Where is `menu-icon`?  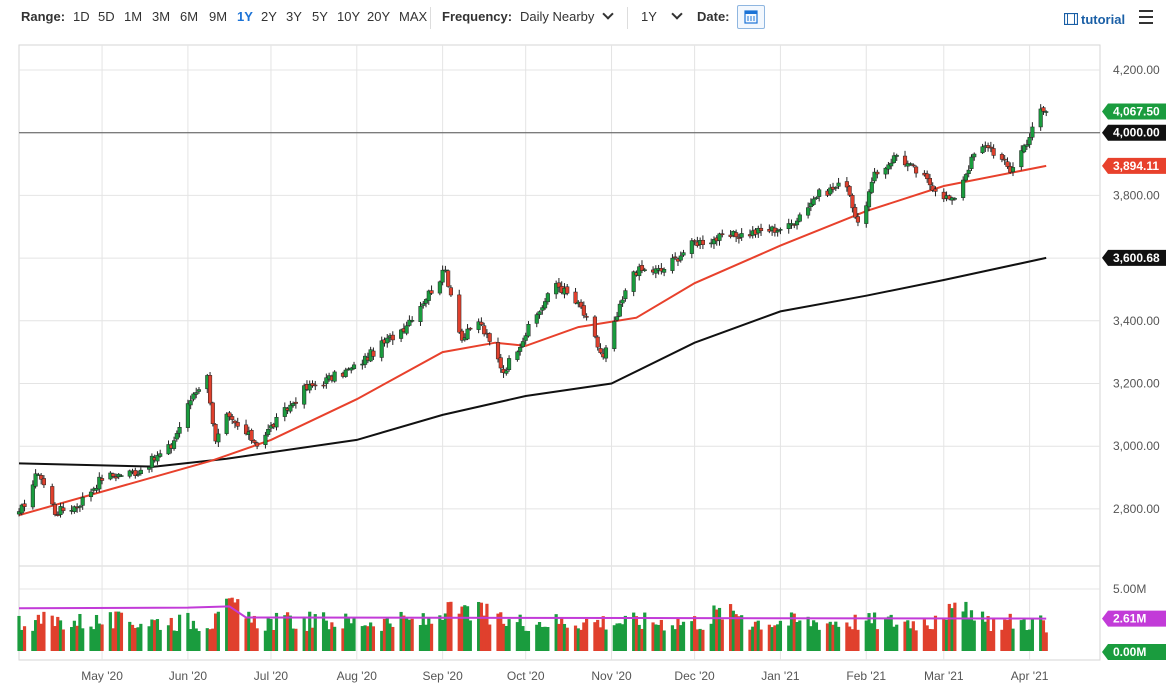
menu-icon is located at coordinates (1146, 17).